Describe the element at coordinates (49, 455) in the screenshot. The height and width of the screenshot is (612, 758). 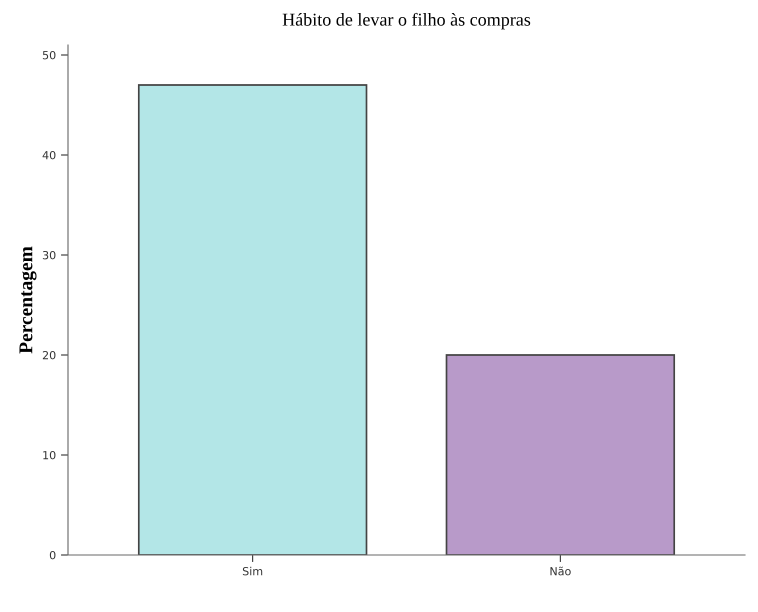
I see `y-tick-label: 10` at that location.